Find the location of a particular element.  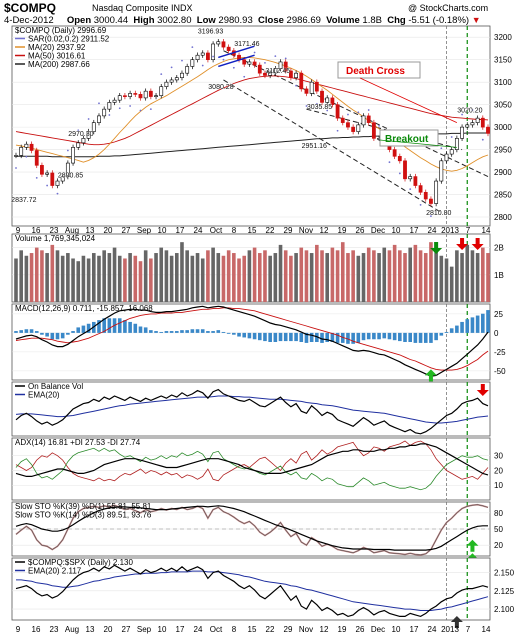

x-tick-label: 8 is located at coordinates (234, 230).